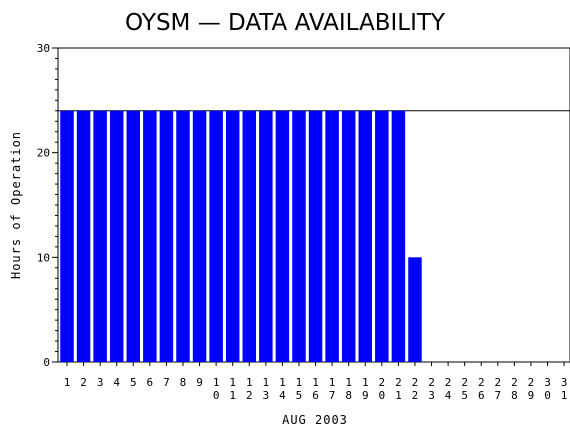  What do you see at coordinates (83, 382) in the screenshot?
I see `x-tick-label: 2` at bounding box center [83, 382].